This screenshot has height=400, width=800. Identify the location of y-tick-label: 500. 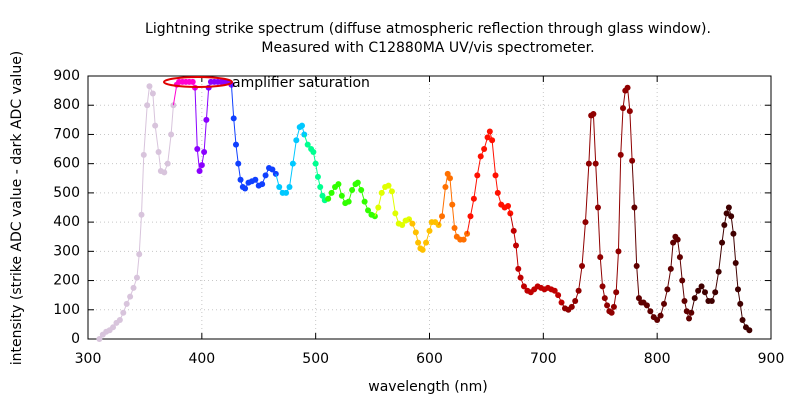
(66, 193).